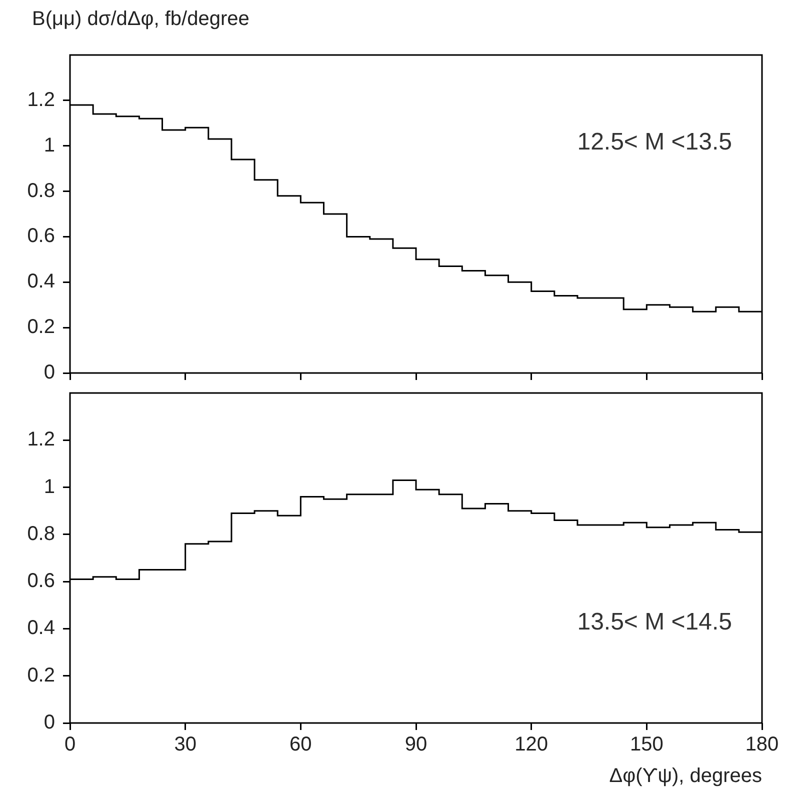 This screenshot has height=807, width=789. What do you see at coordinates (654, 622) in the screenshot?
I see `annotation: 13.5< M <14.5` at bounding box center [654, 622].